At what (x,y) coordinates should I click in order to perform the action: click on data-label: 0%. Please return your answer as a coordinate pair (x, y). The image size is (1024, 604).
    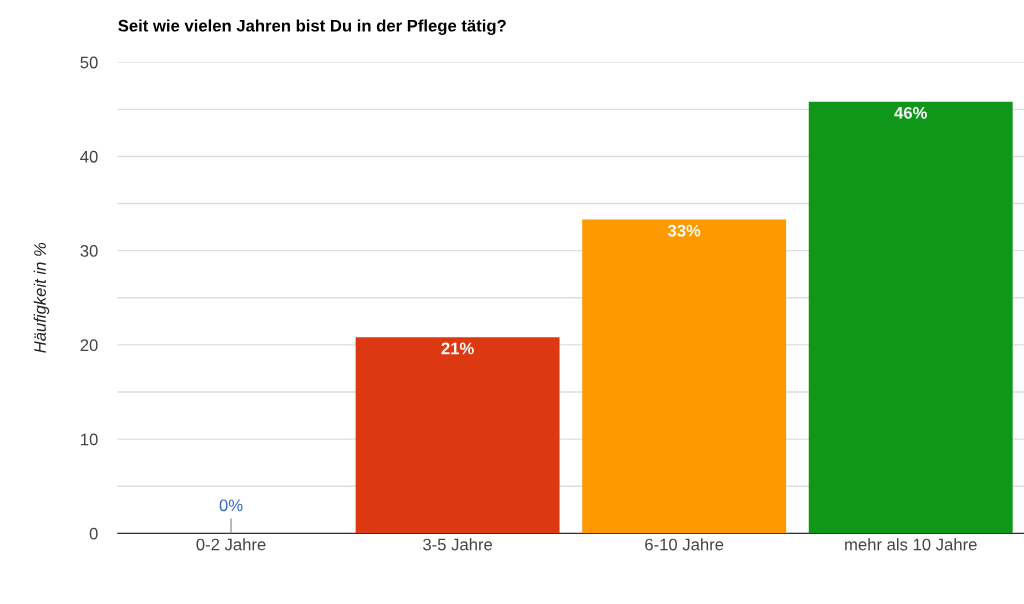
    Looking at the image, I should click on (231, 505).